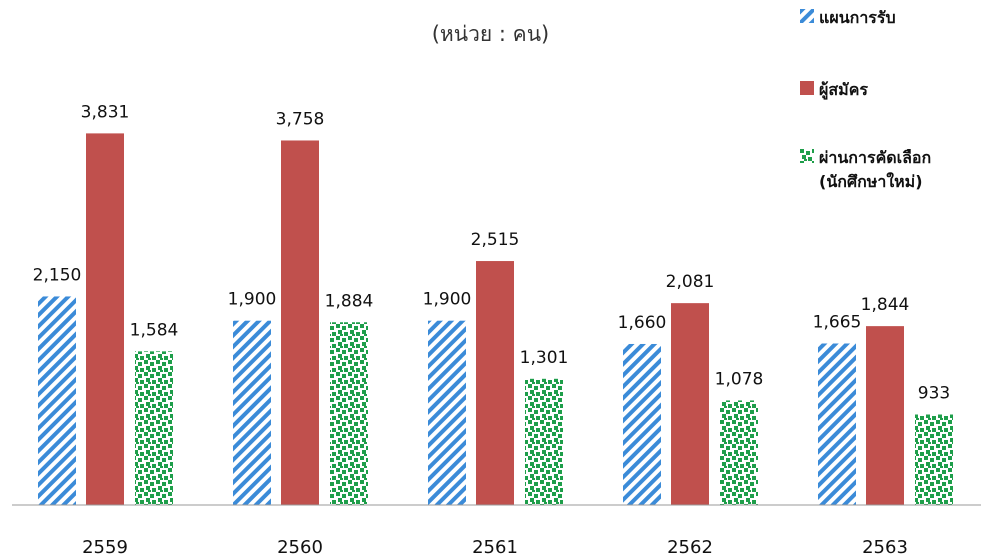 Image resolution: width=981 pixels, height=558 pixels. I want to click on value-label-applicants-2563: 1,844, so click(885, 305).